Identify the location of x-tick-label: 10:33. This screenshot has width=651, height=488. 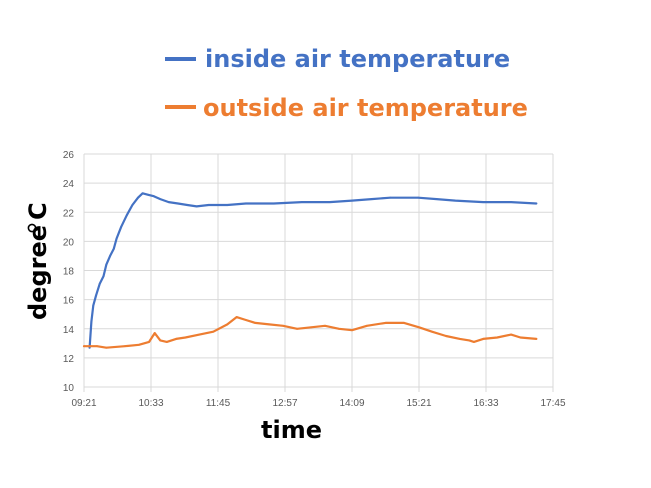
(150, 403).